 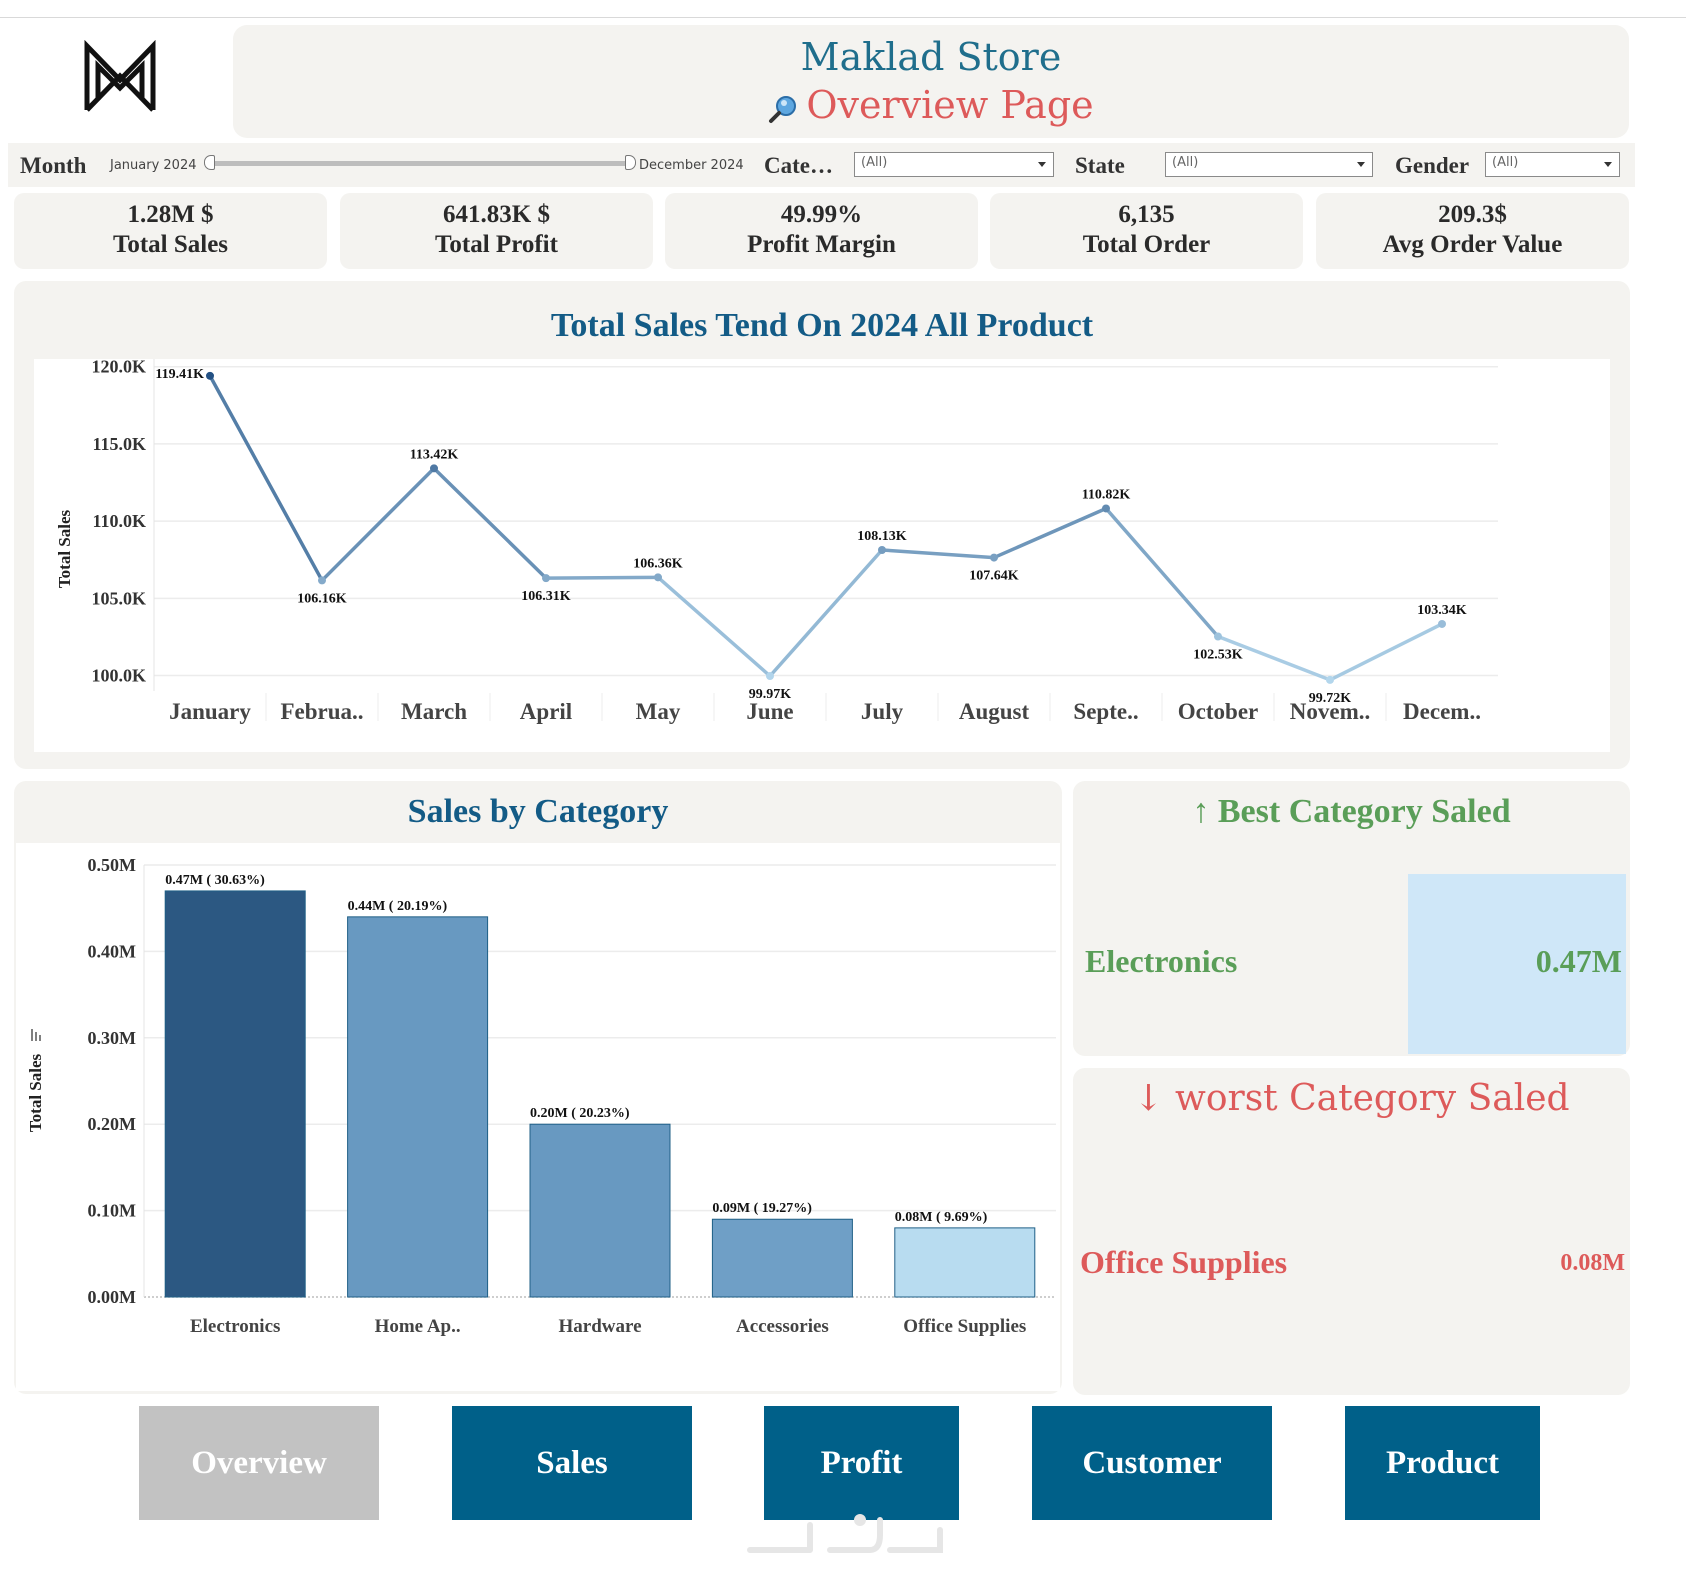 What do you see at coordinates (1218, 711) in the screenshot?
I see `x-tick-label: October` at bounding box center [1218, 711].